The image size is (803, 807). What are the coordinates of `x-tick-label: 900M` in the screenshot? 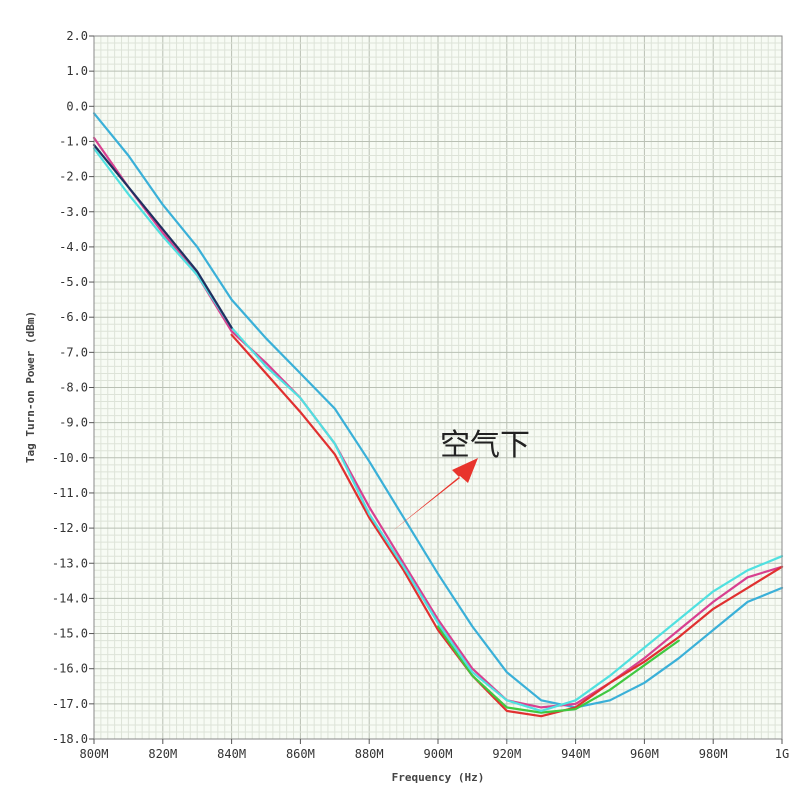 It's located at (438, 754).